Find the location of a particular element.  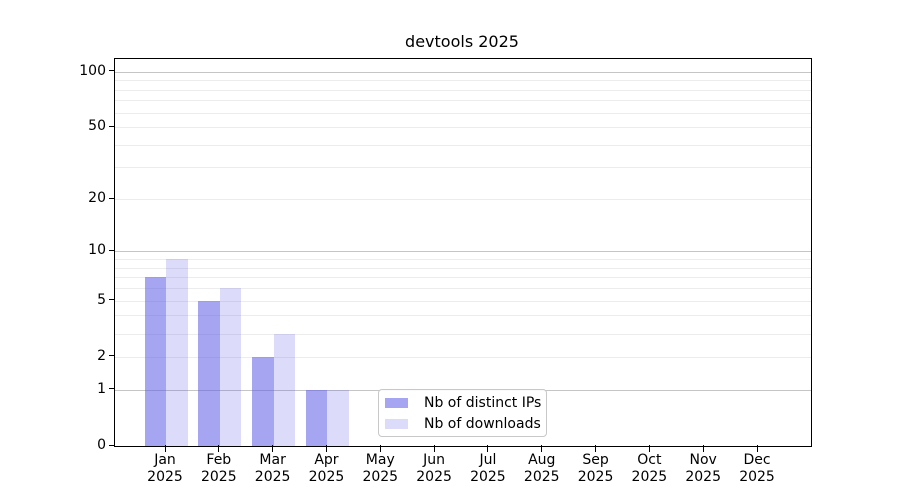

legend: Nb of distinct IPs Nb of downloads is located at coordinates (462, 413).